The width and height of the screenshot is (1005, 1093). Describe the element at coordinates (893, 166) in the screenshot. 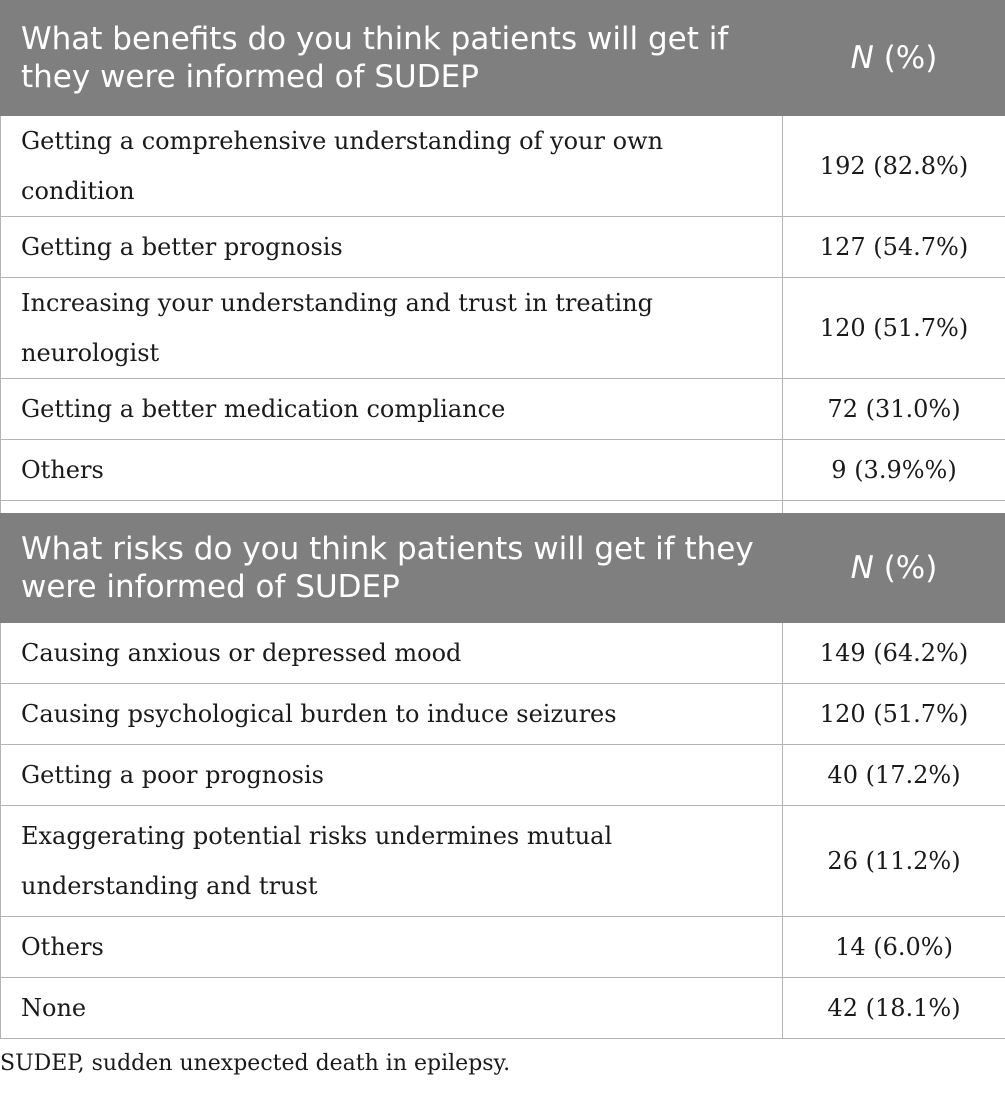

I see `row-value: 192 (82.8%)` at that location.